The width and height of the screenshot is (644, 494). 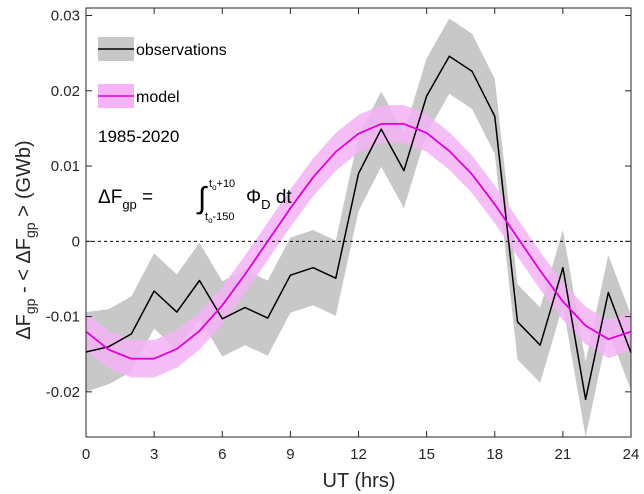 I want to click on formula-lhs: ΔF, so click(x=110, y=197).